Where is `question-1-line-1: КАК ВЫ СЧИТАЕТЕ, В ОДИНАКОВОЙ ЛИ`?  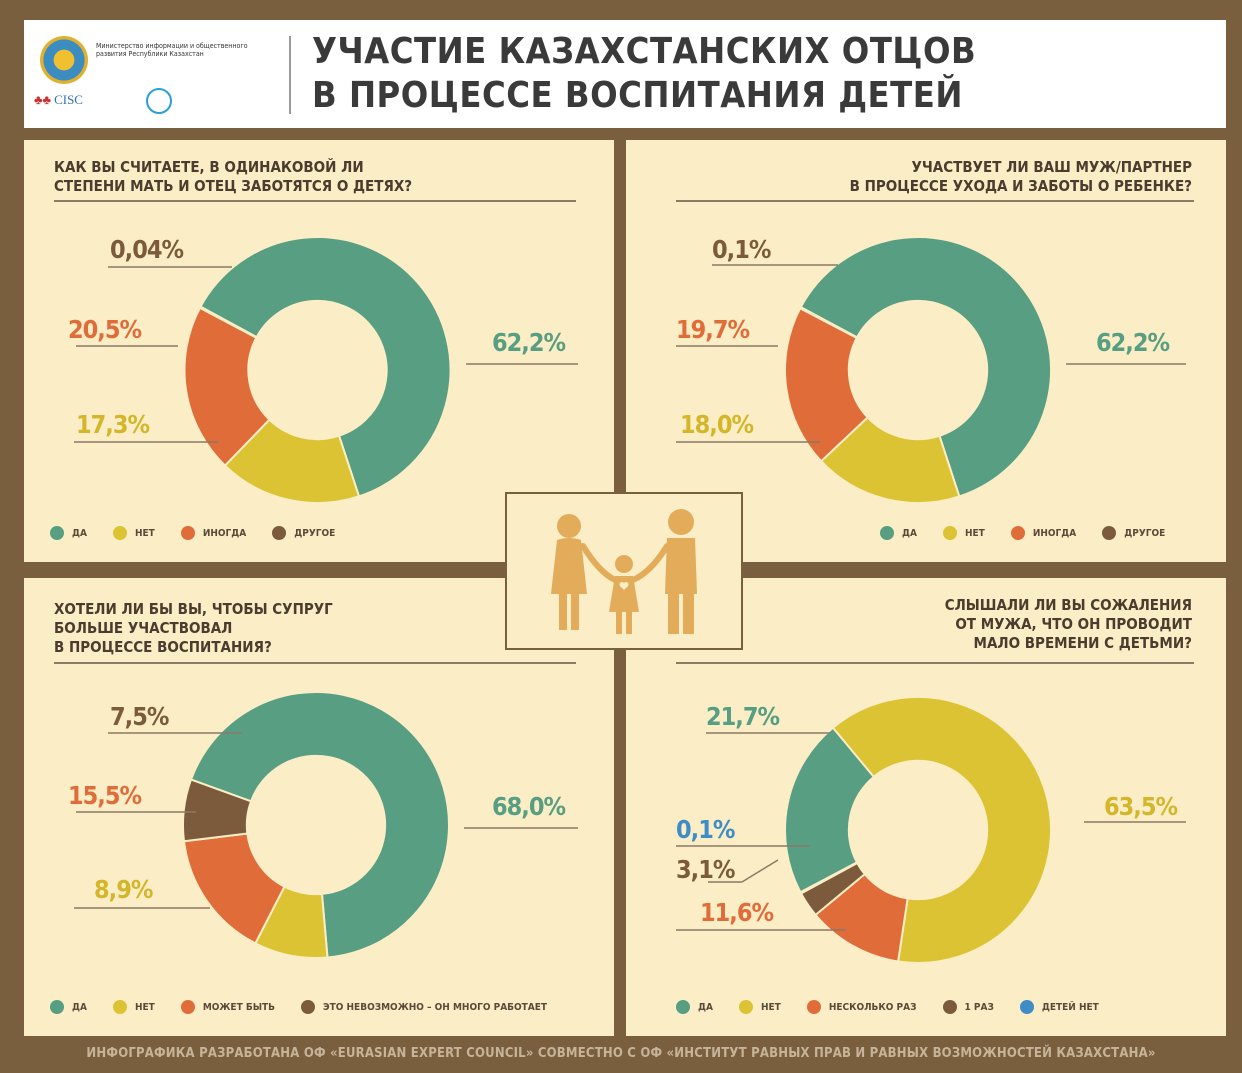 question-1-line-1: КАК ВЫ СЧИТАЕТЕ, В ОДИНАКОВОЙ ЛИ is located at coordinates (209, 167).